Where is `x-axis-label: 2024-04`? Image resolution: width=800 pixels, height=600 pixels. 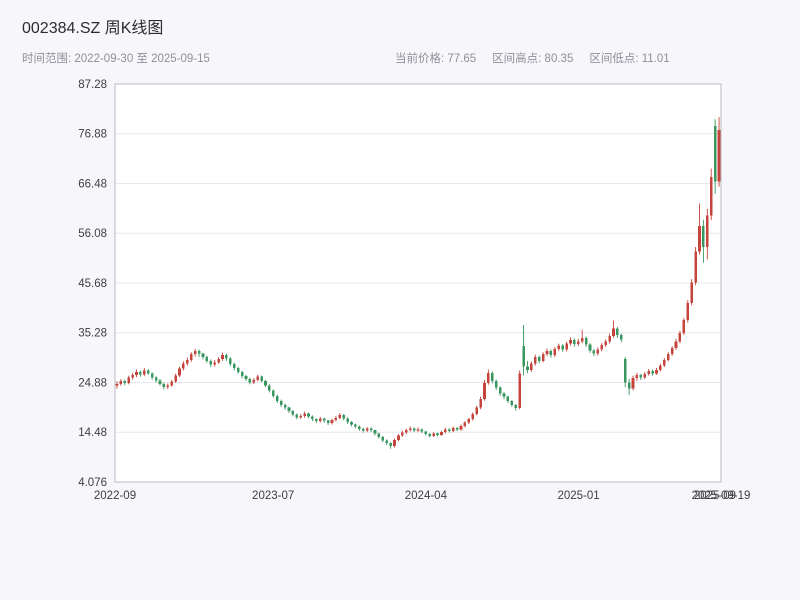
x-axis-label: 2024-04 is located at coordinates (426, 496).